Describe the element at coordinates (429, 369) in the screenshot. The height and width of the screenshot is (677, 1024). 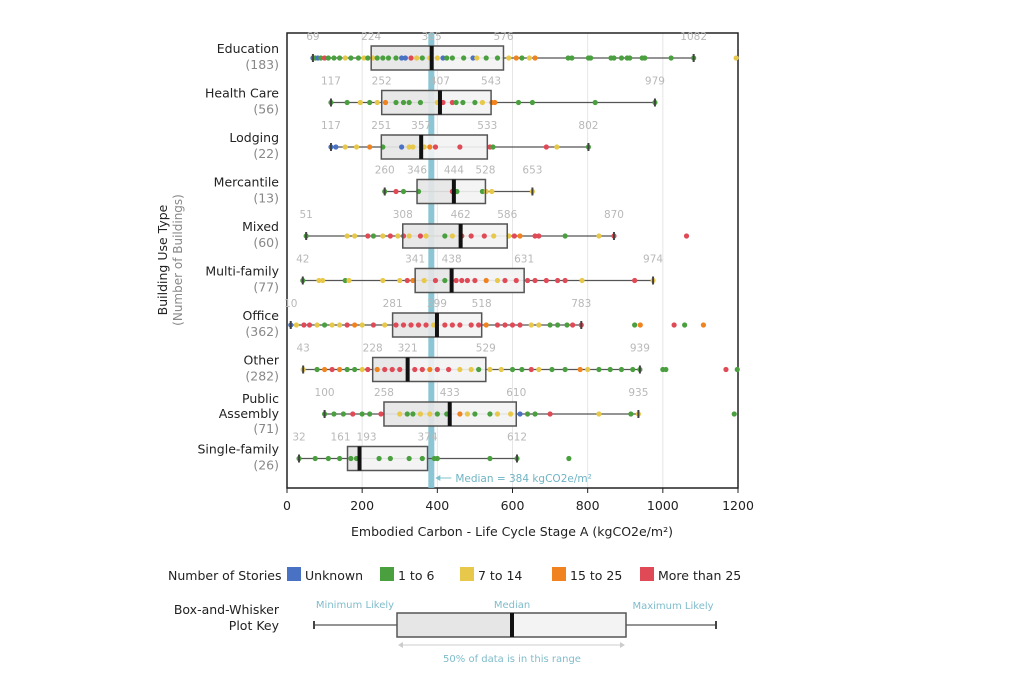
I see `box` at that location.